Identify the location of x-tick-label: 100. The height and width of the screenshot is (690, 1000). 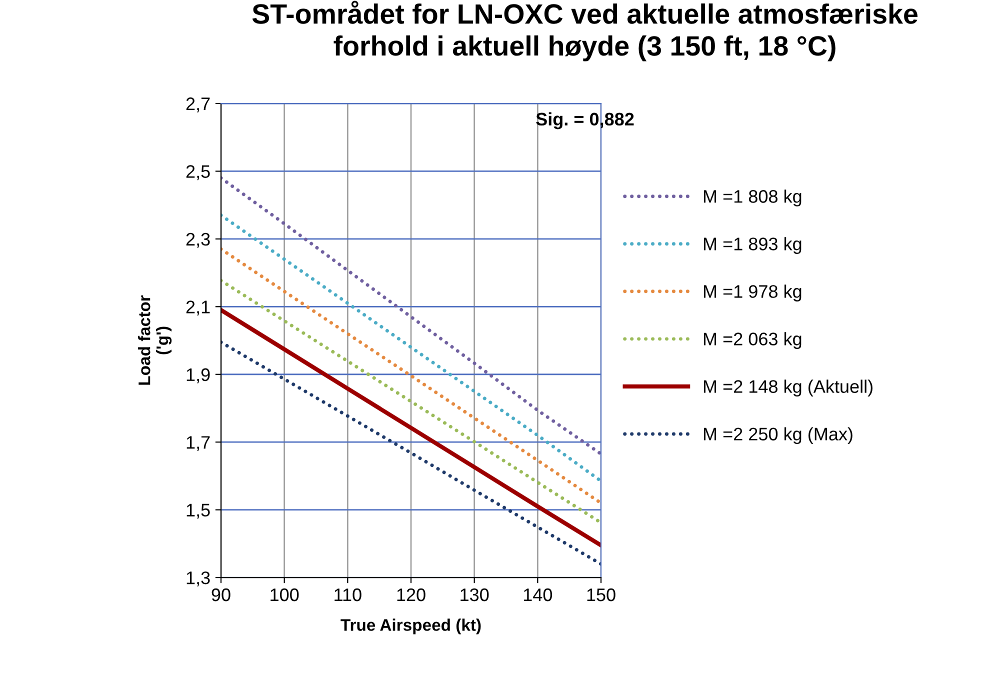
(284, 595).